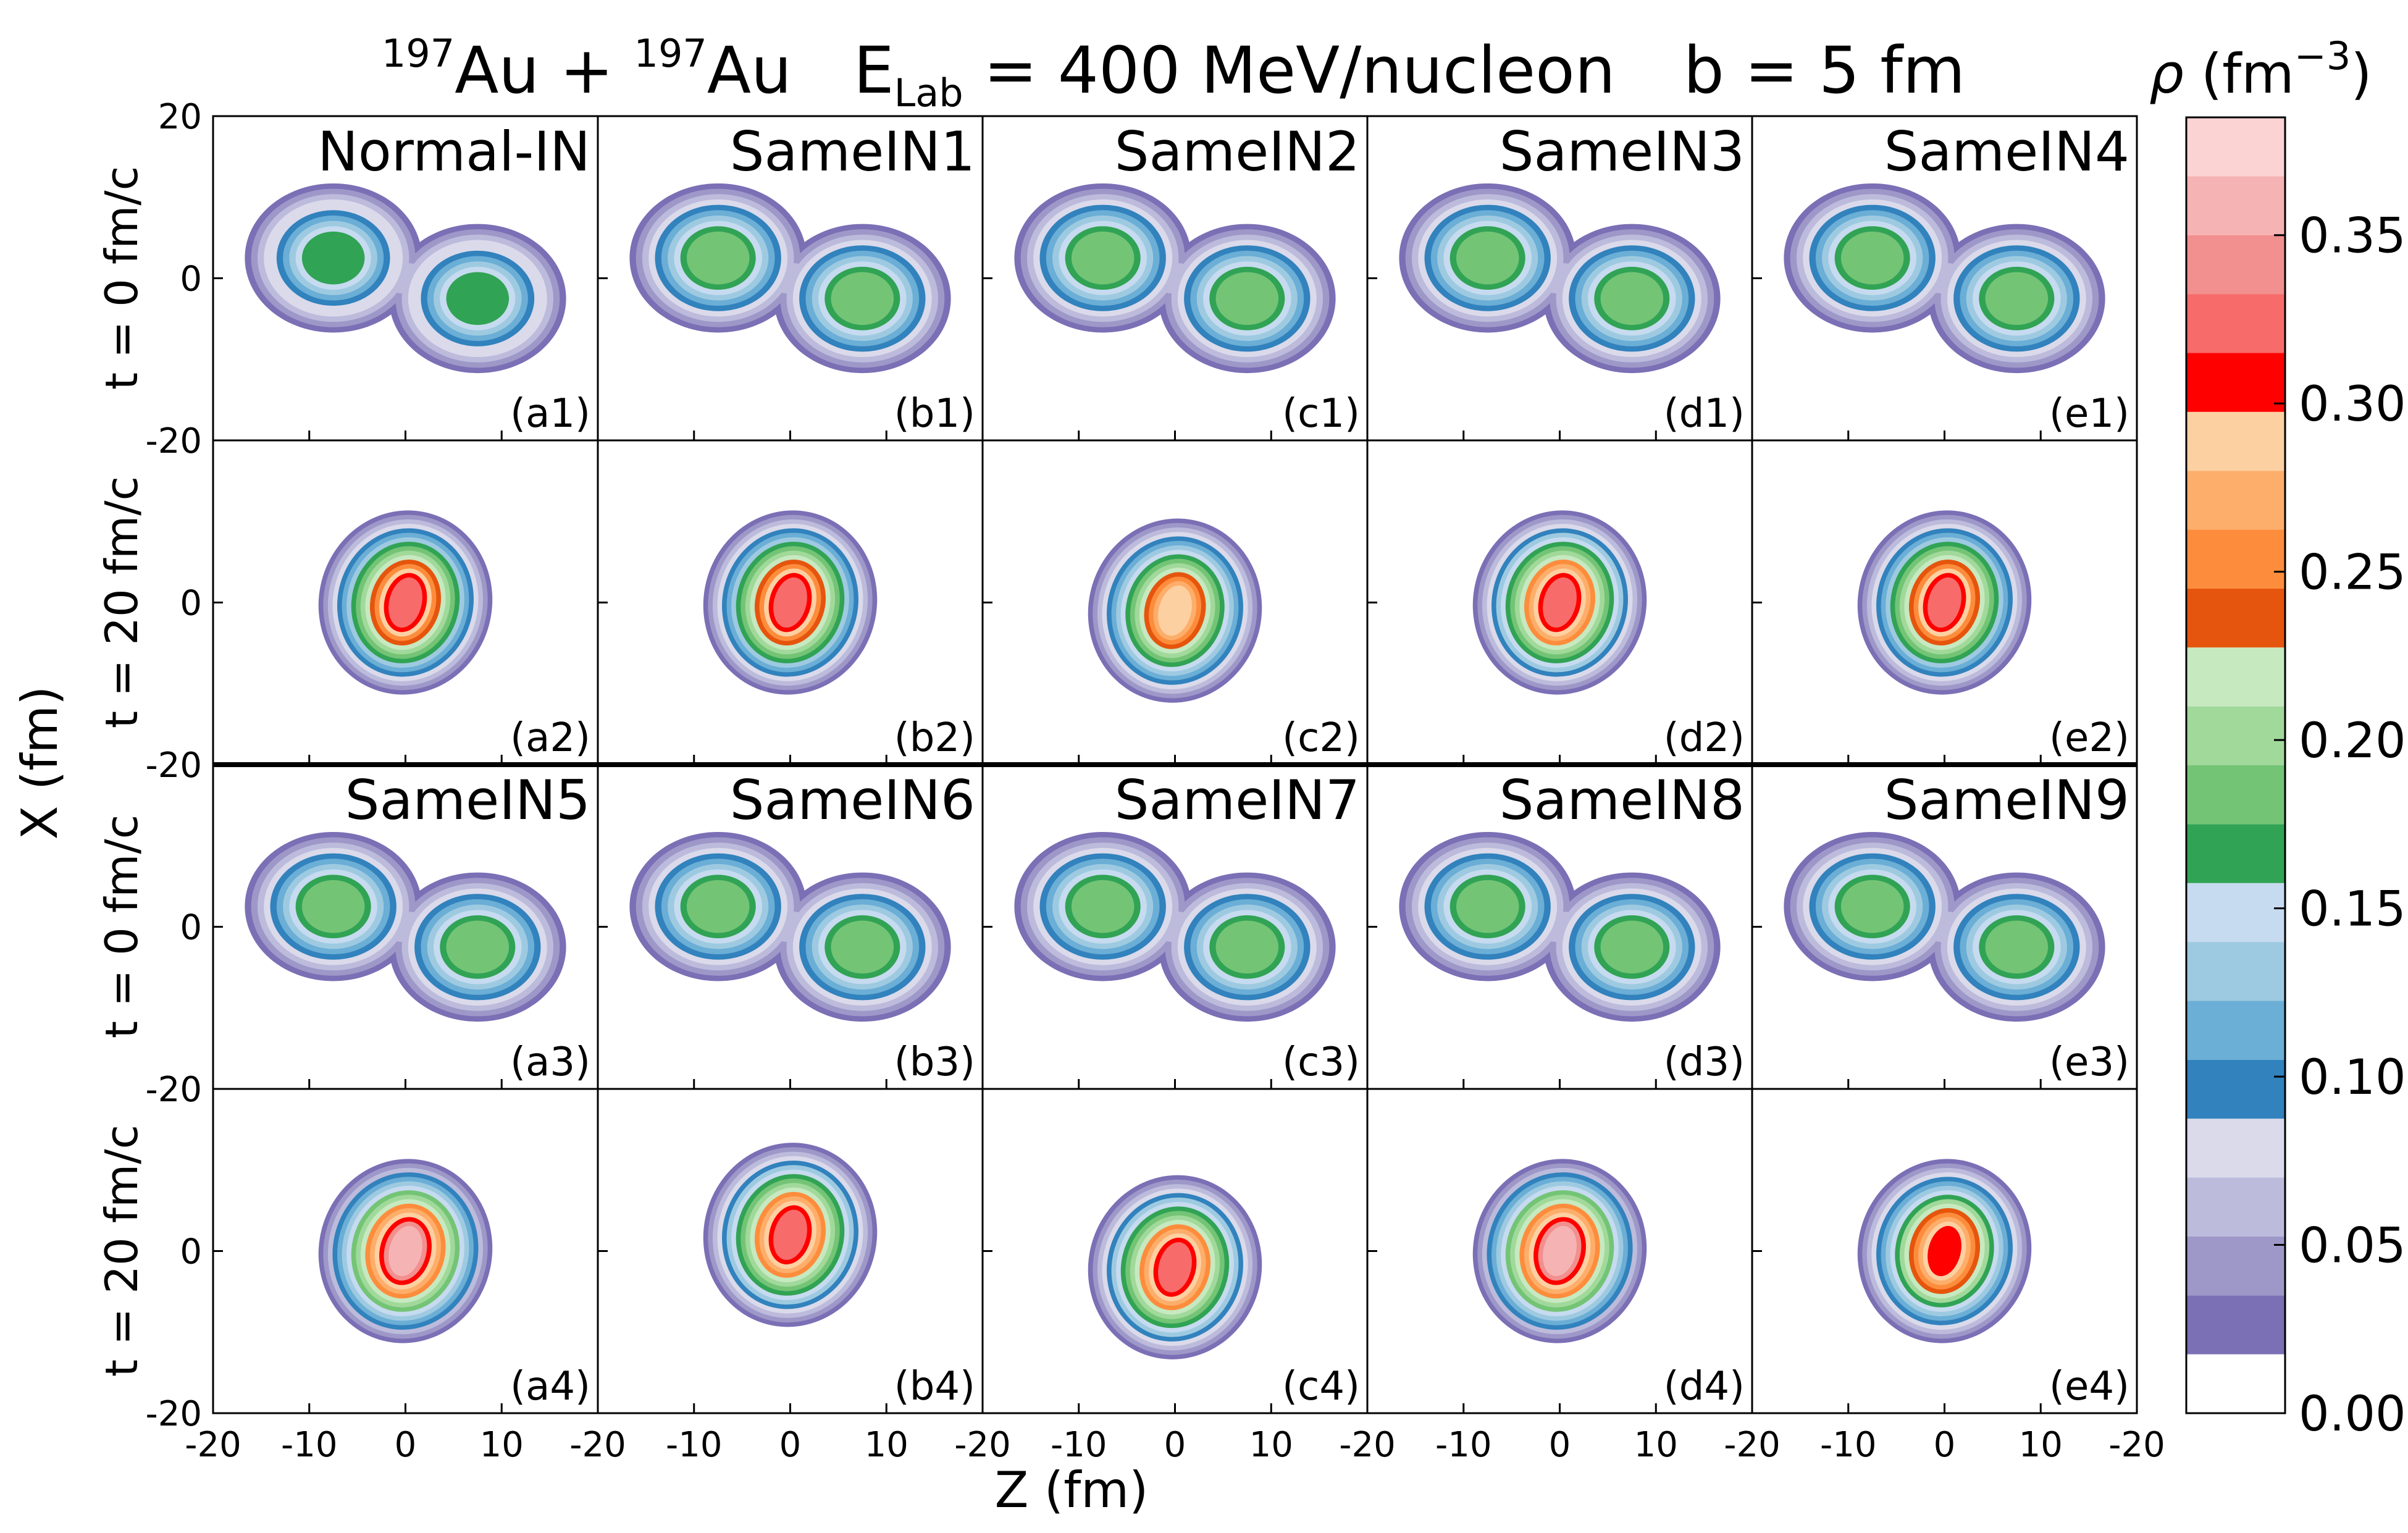 The width and height of the screenshot is (2408, 1533). Describe the element at coordinates (1237, 151) in the screenshot. I see `panel-title-c1: SameIN2` at that location.